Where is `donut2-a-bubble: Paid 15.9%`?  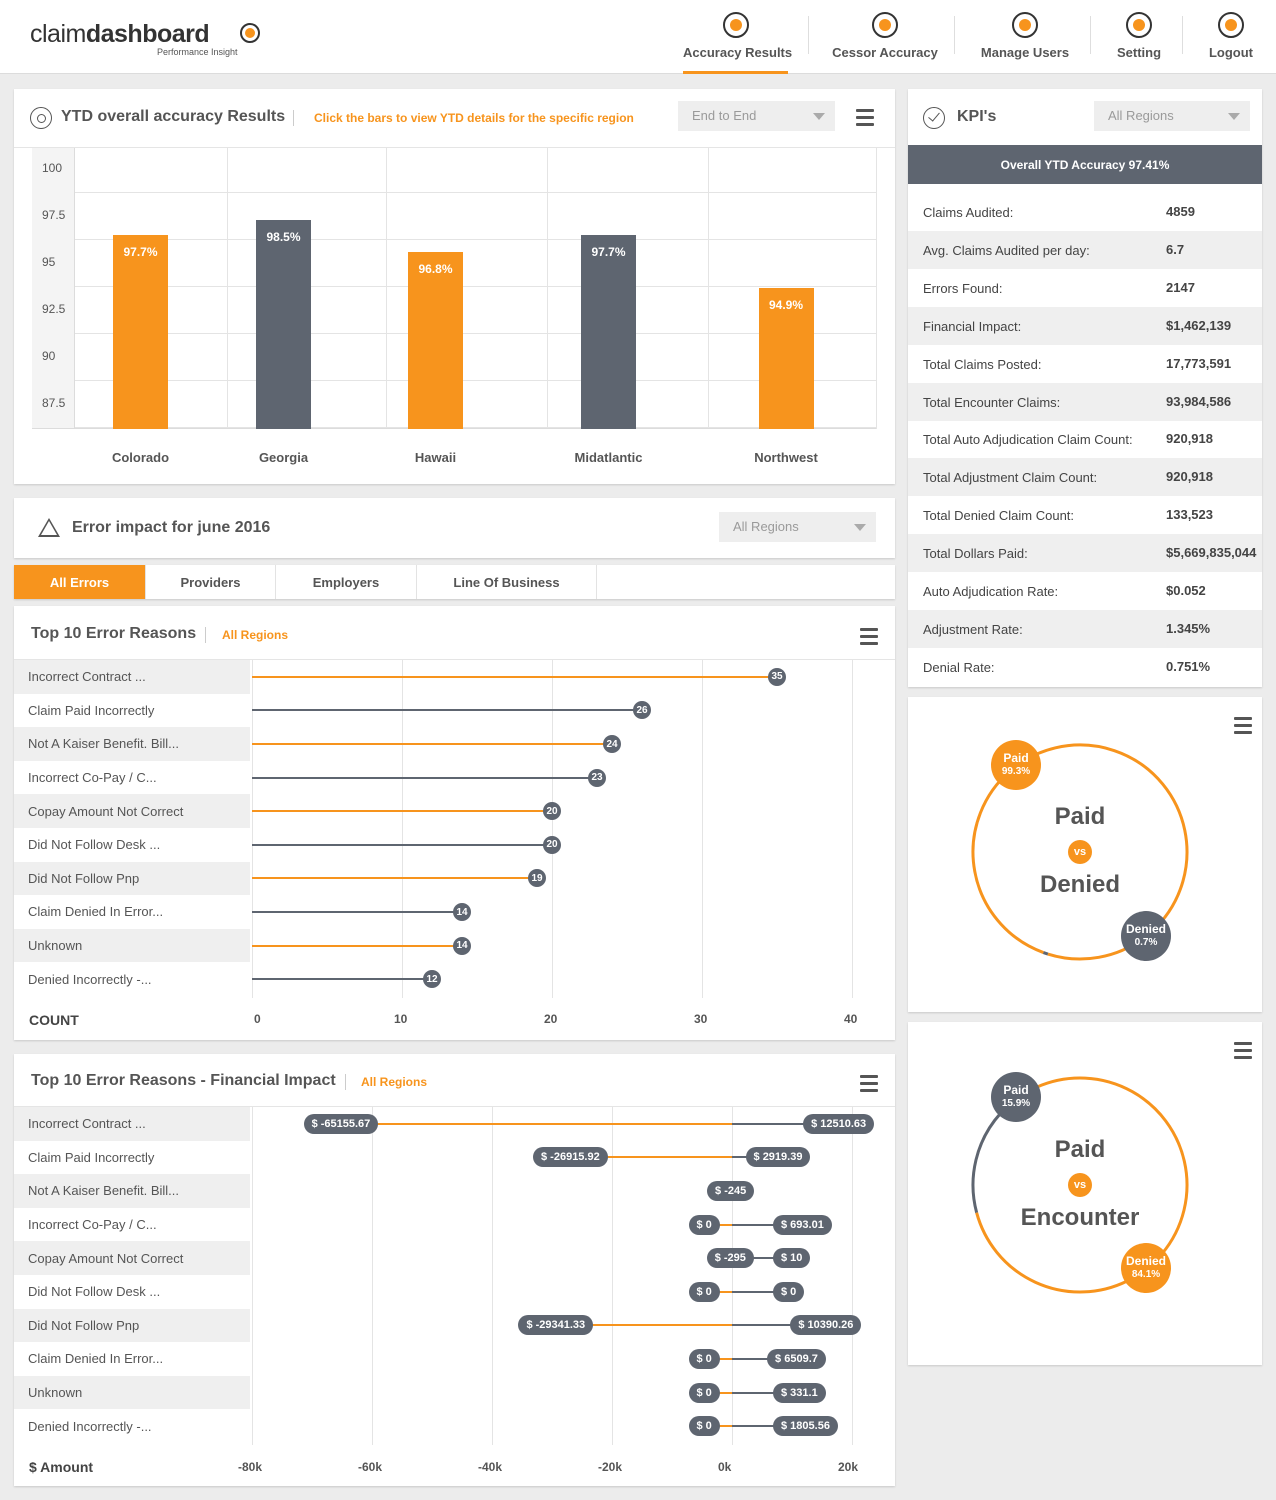
donut2-a-bubble: Paid 15.9% is located at coordinates (1016, 1097).